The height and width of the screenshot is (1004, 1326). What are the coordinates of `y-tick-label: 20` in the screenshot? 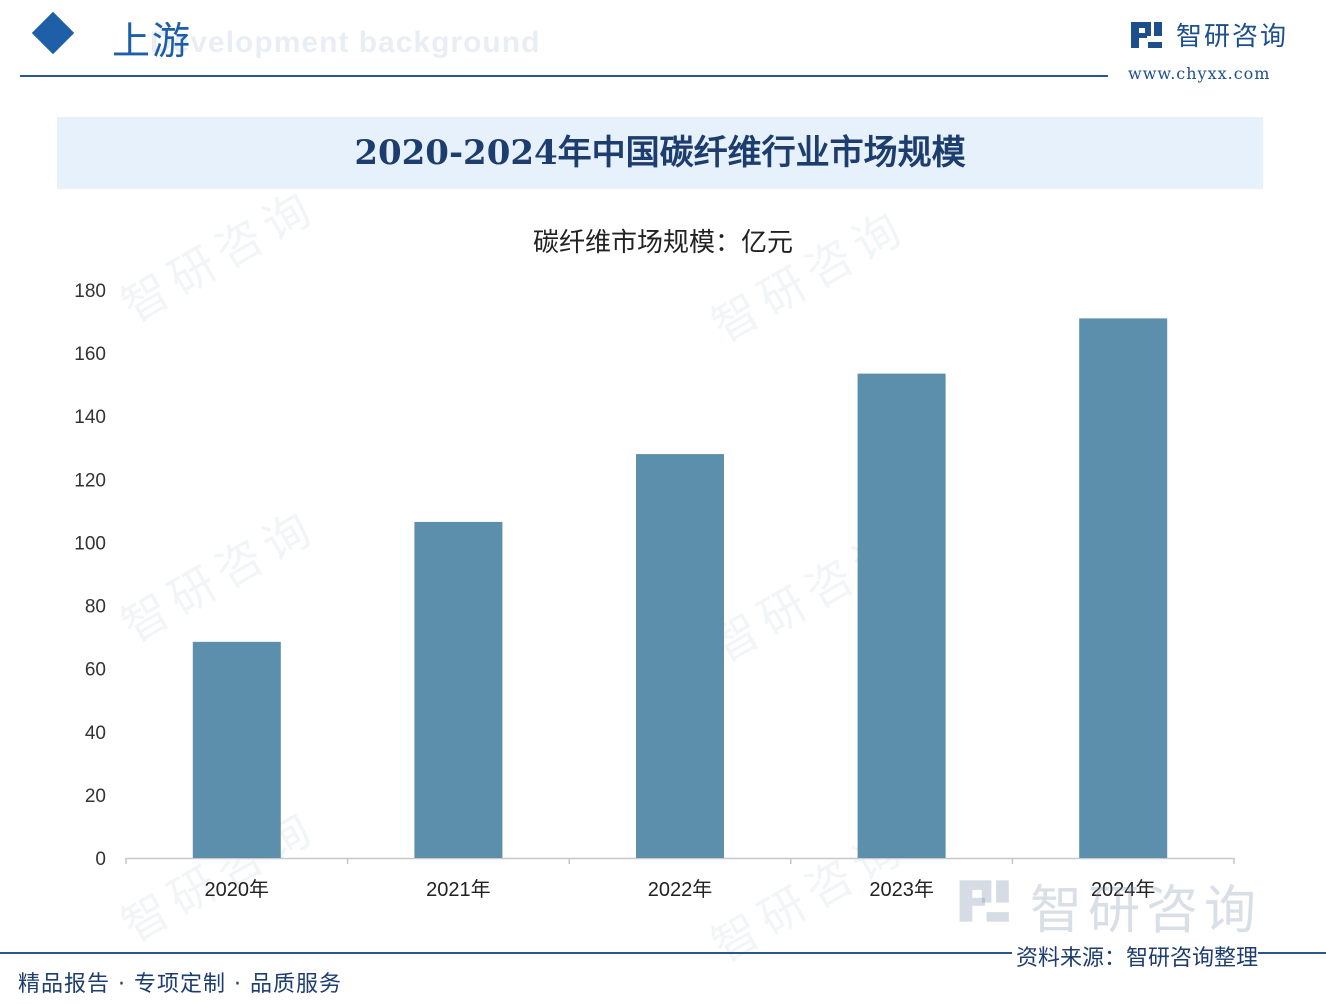 It's located at (95, 796).